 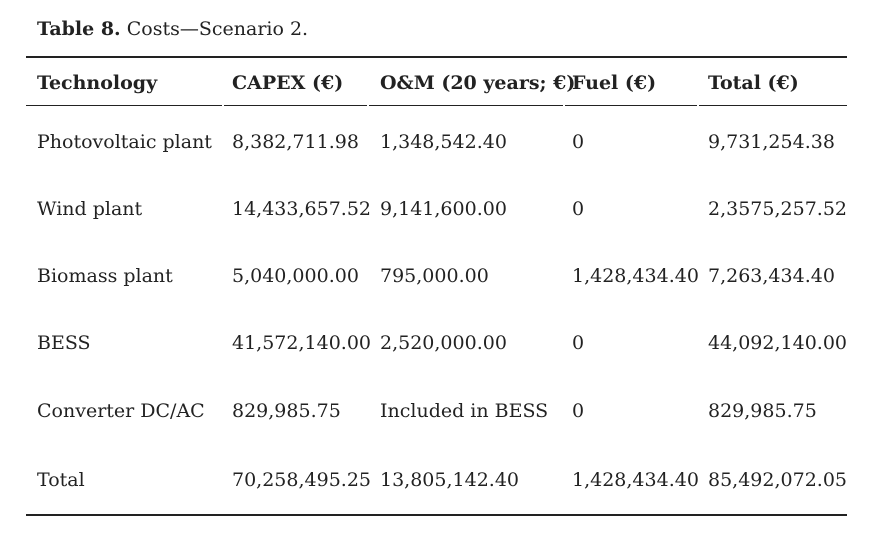 I want to click on header-underline-total, so click(x=773, y=105).